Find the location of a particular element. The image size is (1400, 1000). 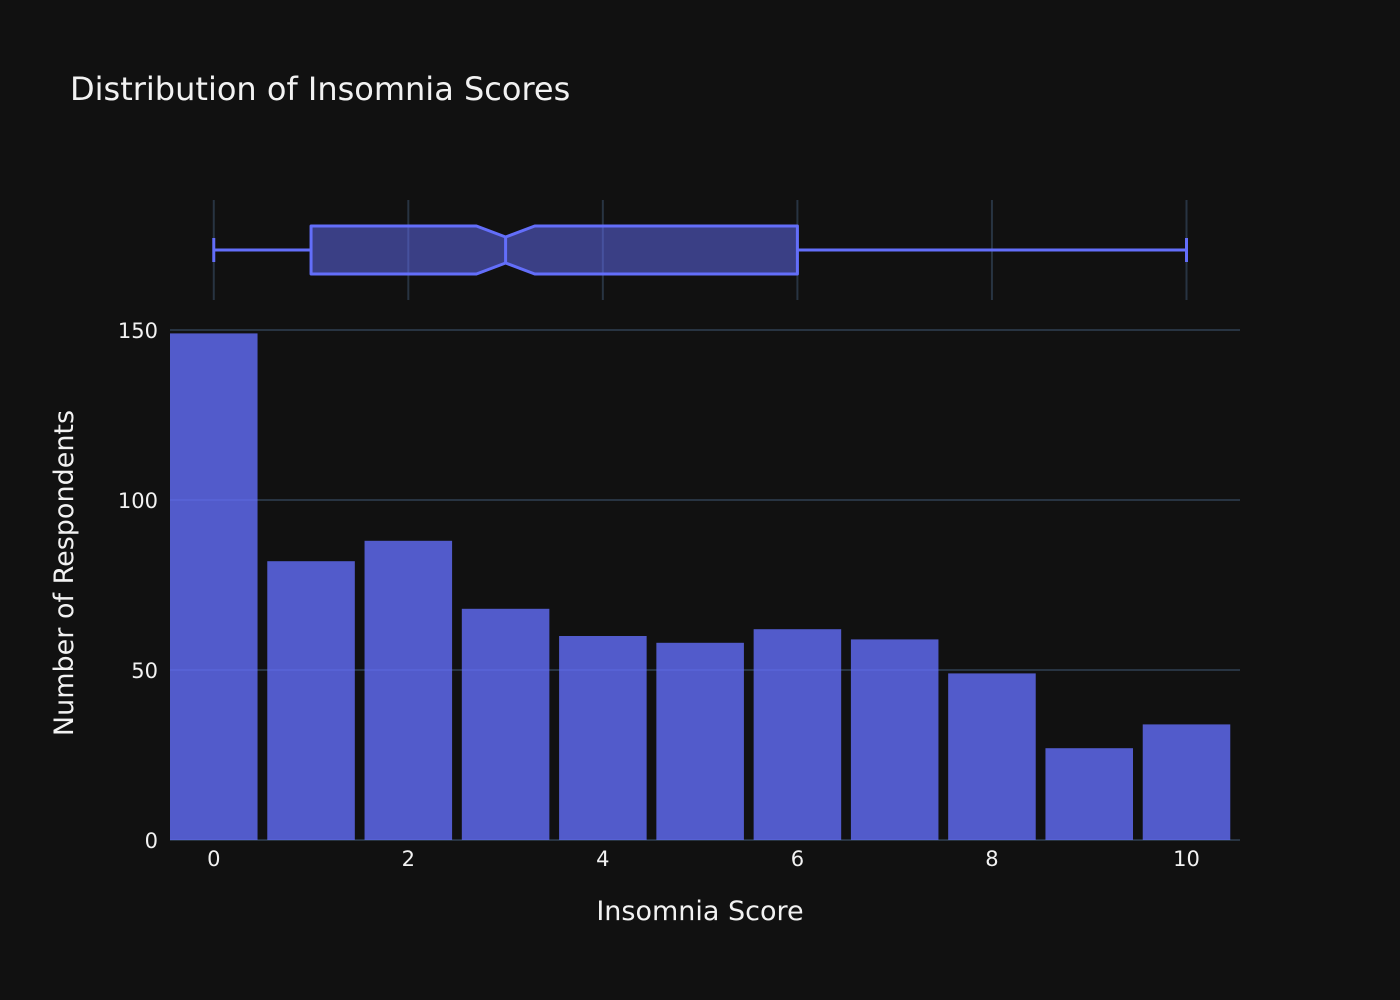

x-axis-title: Insomnia Score is located at coordinates (699, 911).